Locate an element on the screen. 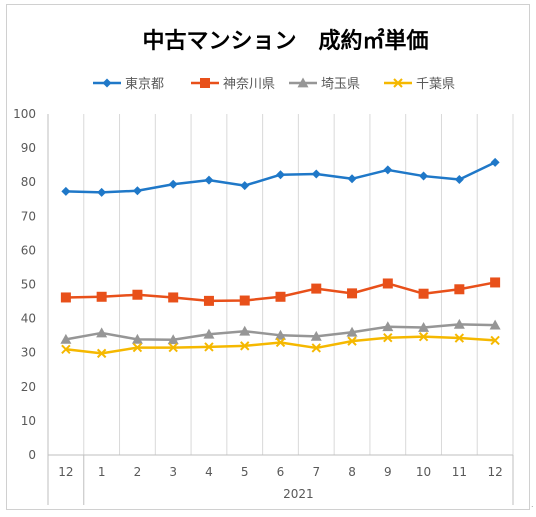  x-group-label: 2021 is located at coordinates (298, 494).